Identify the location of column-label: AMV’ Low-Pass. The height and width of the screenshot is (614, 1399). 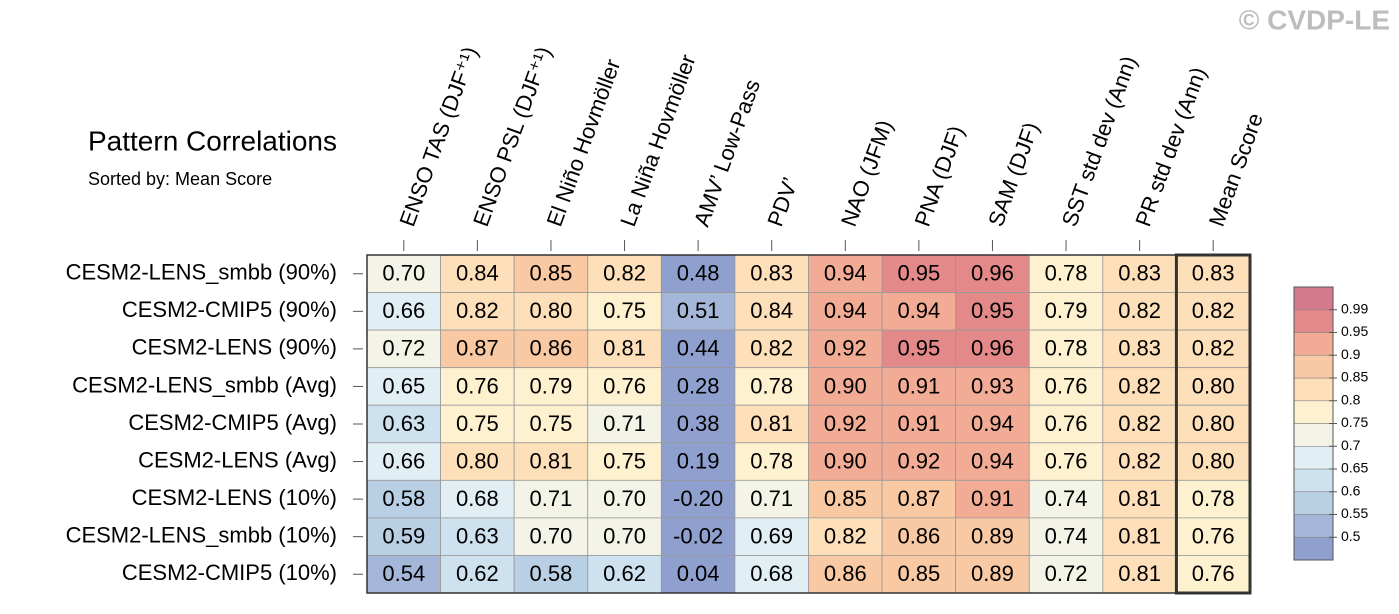
(727, 153).